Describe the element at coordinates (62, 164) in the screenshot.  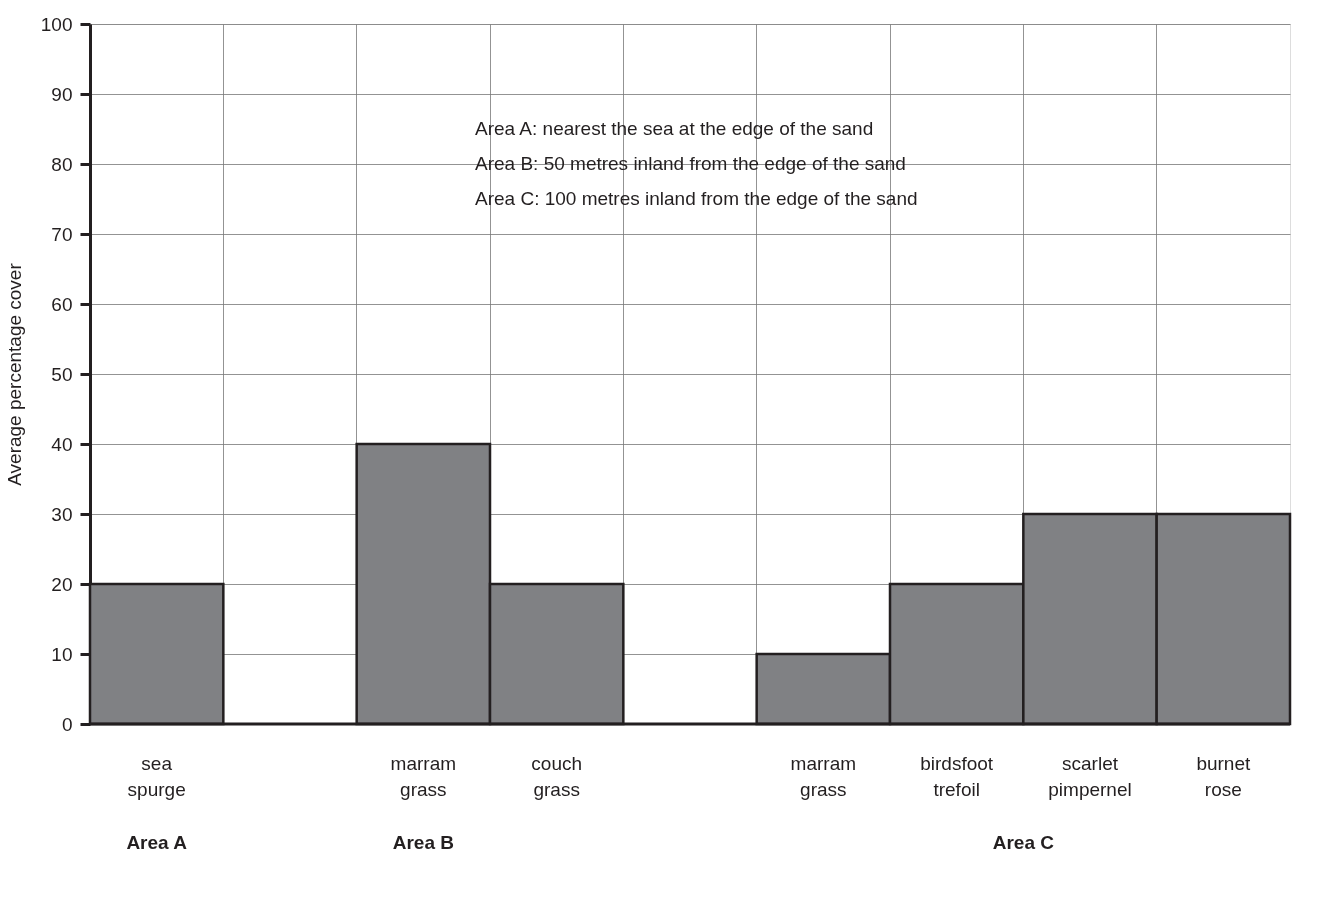
I see `y-tick-label: 80` at that location.